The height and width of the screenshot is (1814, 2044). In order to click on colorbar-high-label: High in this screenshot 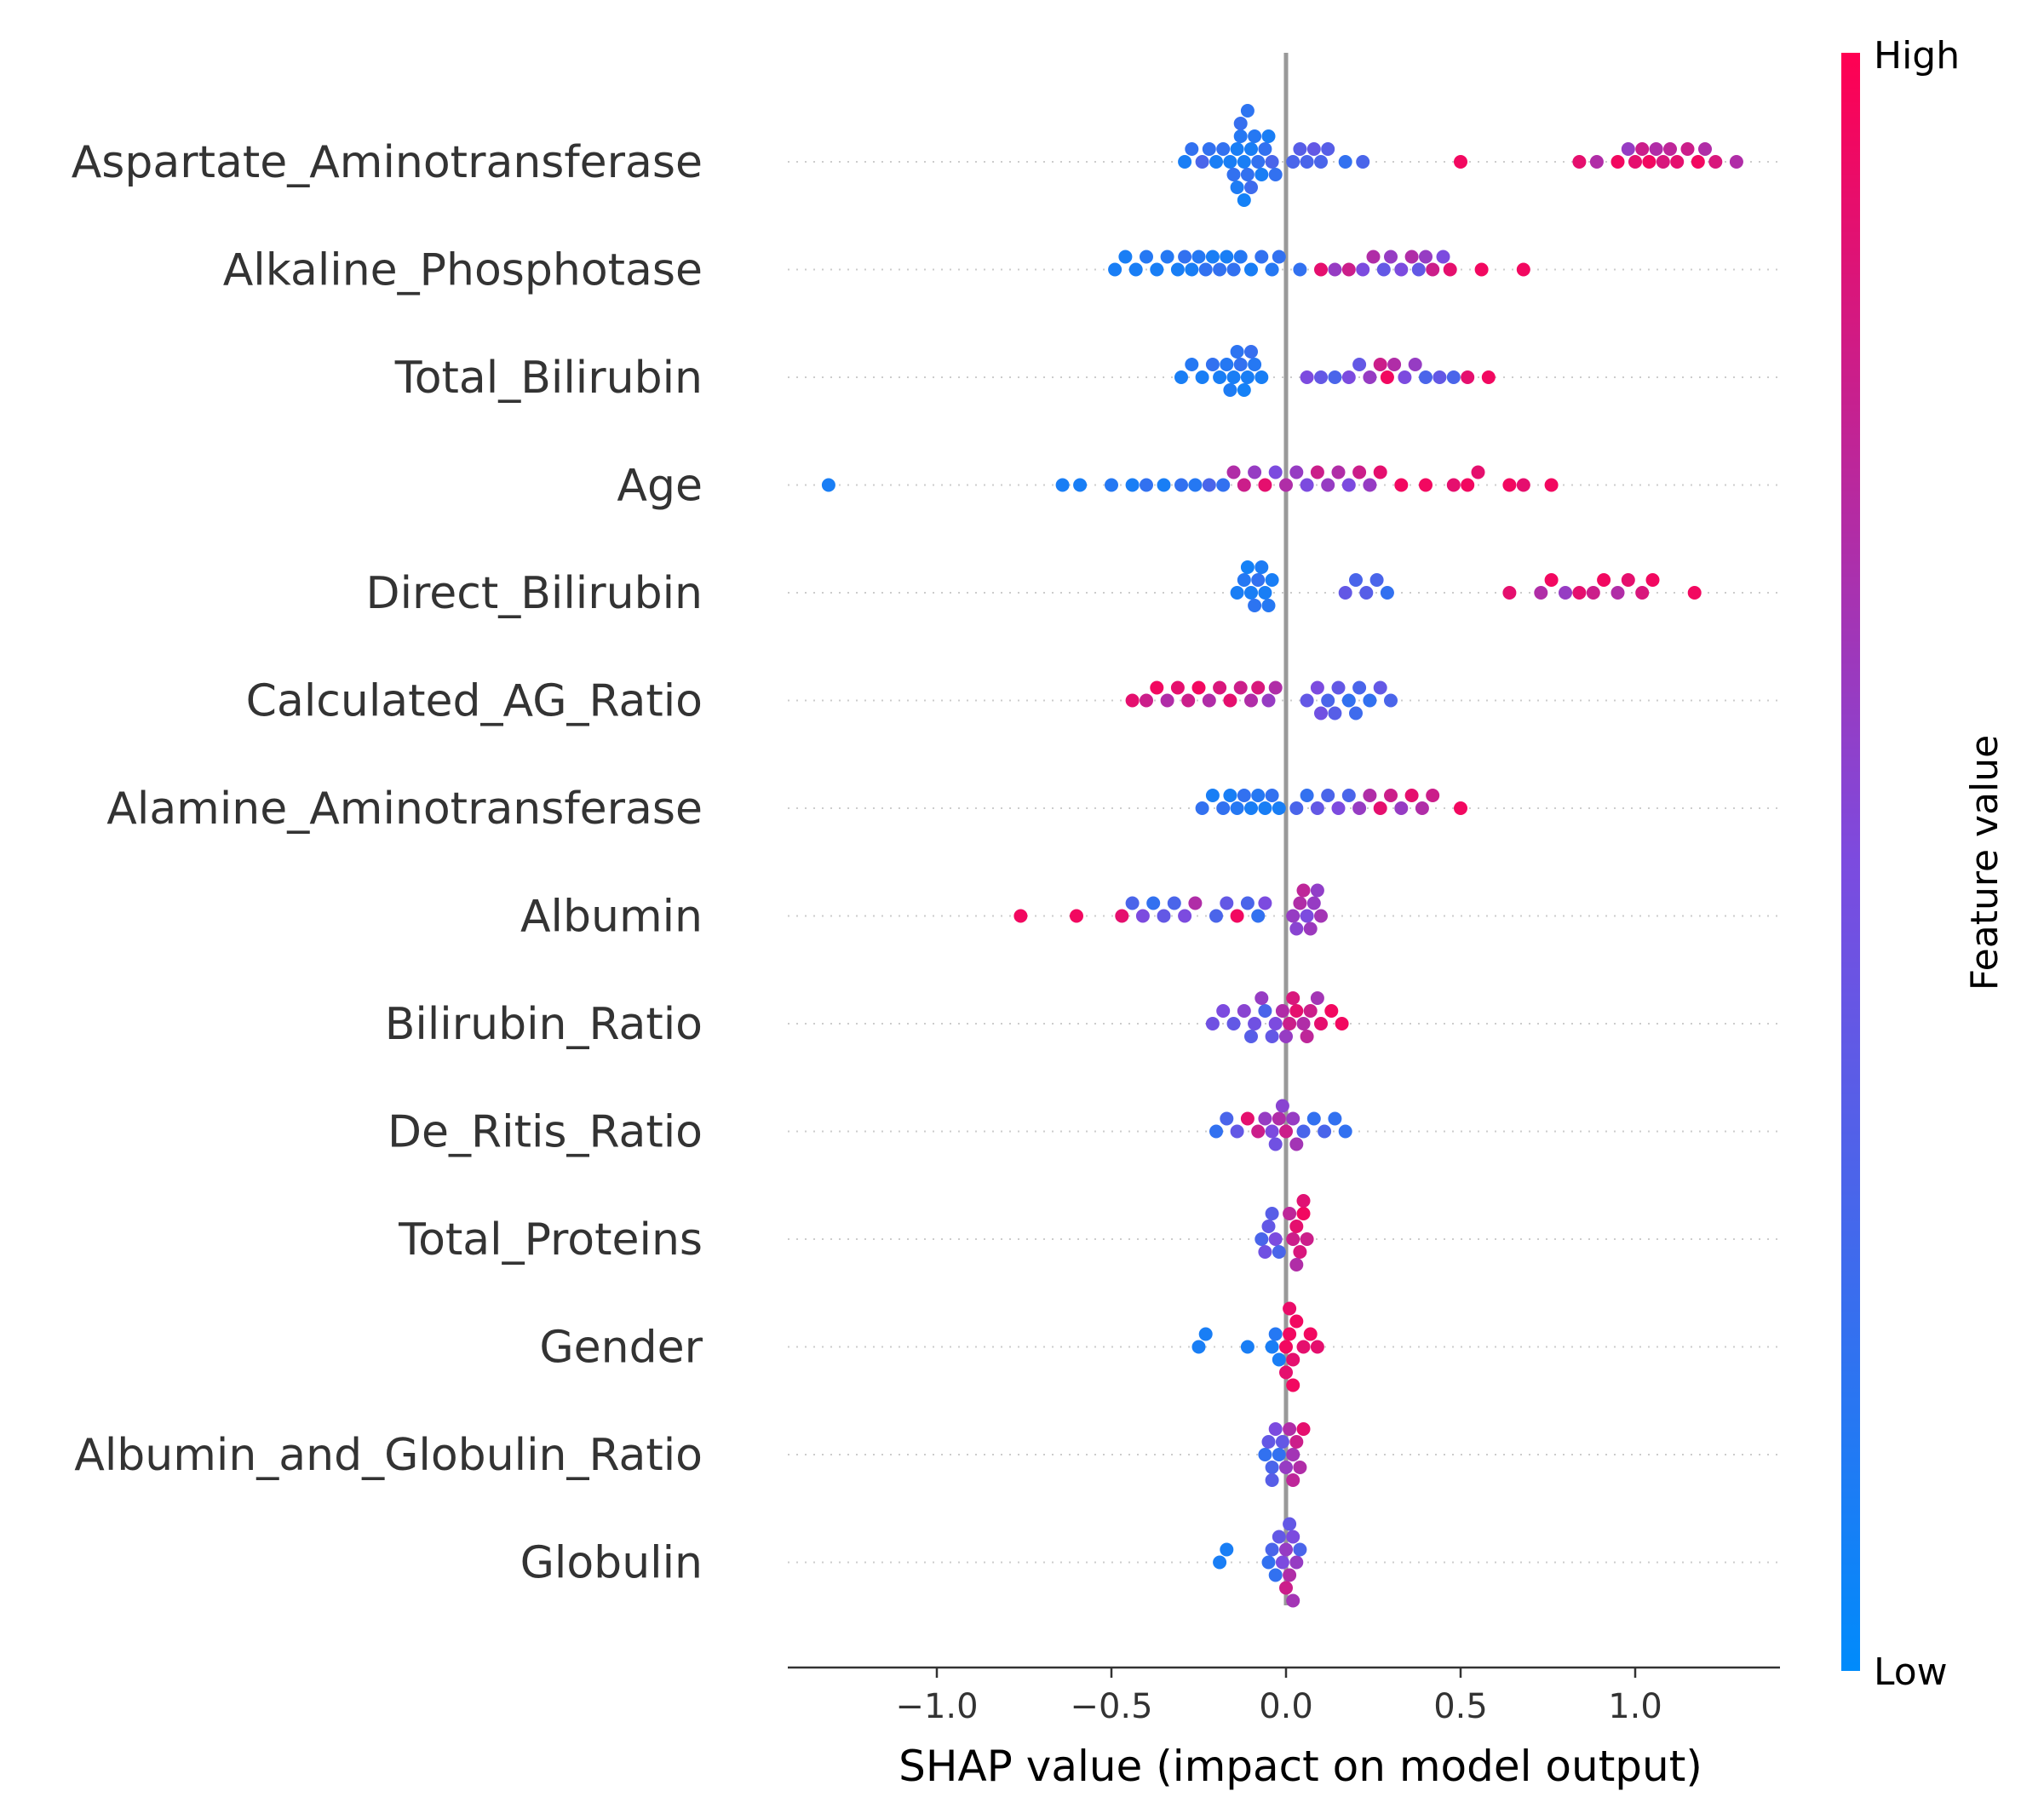, I will do `click(1917, 55)`.